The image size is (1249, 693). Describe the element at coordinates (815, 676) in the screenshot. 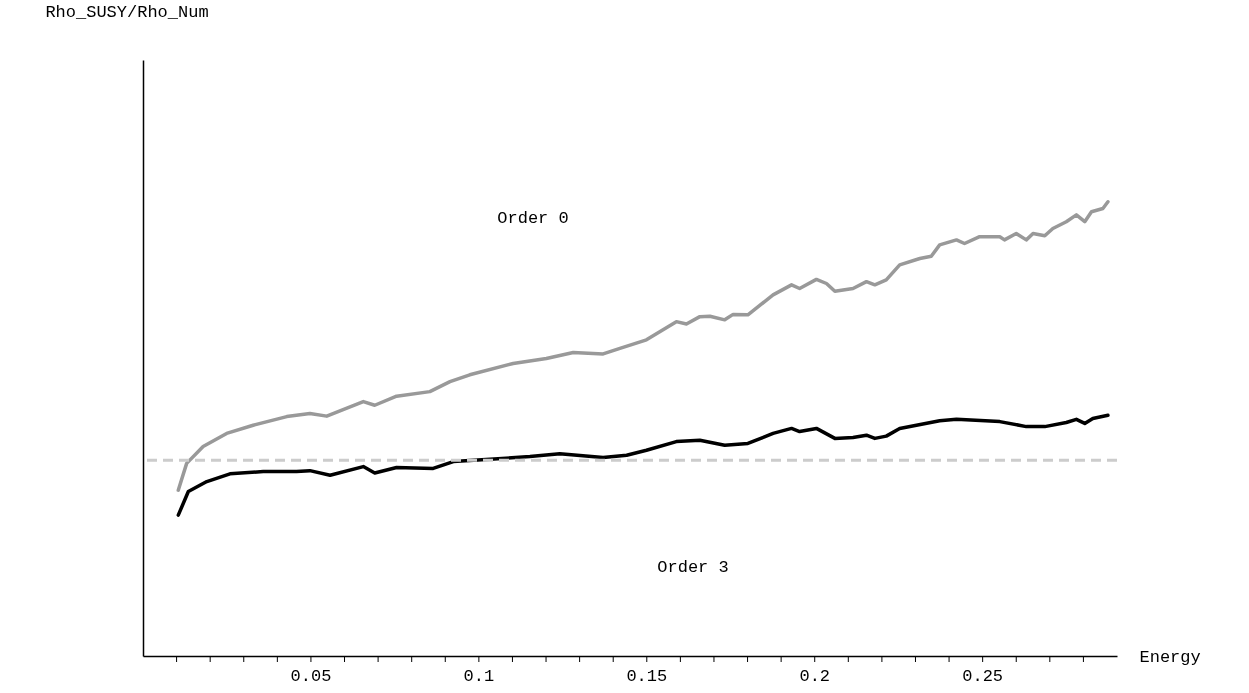

I see `x-tick-label: 0.2` at that location.